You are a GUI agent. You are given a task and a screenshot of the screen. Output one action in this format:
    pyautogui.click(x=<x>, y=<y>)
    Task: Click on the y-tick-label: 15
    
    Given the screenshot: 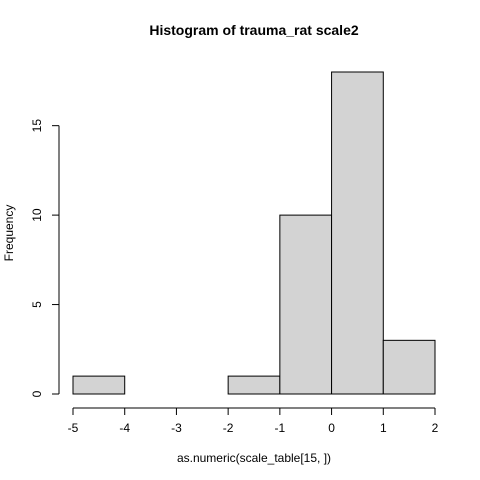 What is the action you would take?
    pyautogui.click(x=37, y=126)
    